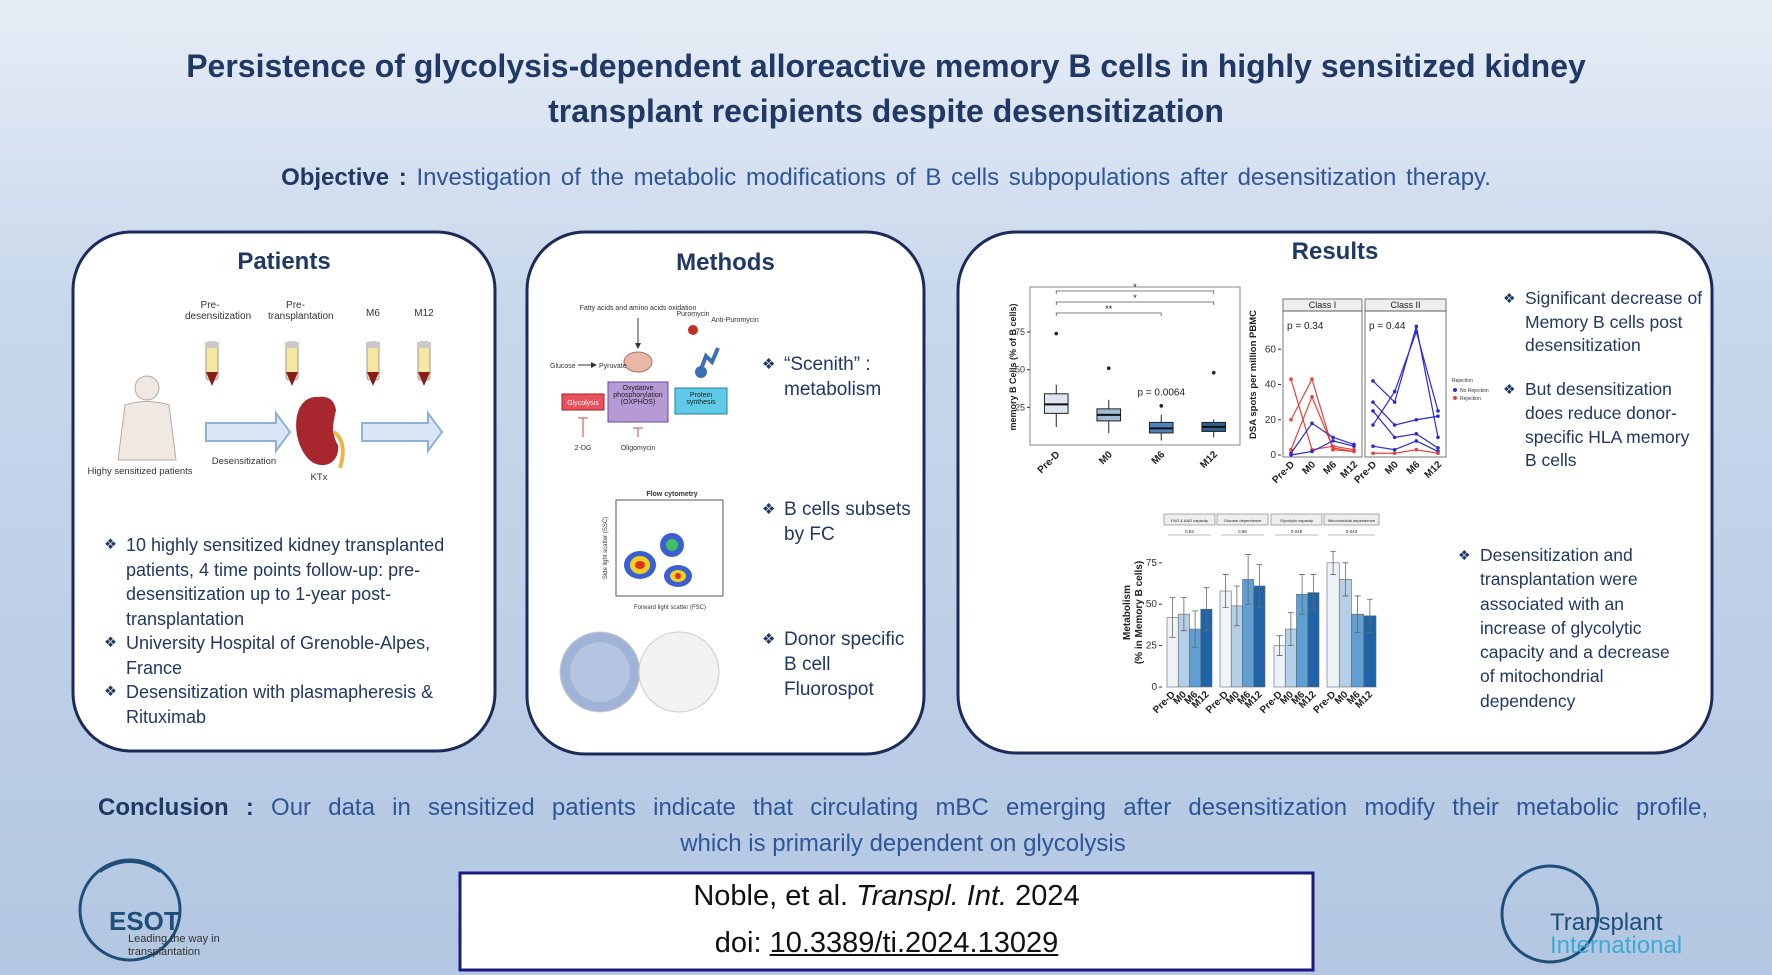  Describe the element at coordinates (771, 896) in the screenshot. I see `authors: Noble, et al.` at that location.